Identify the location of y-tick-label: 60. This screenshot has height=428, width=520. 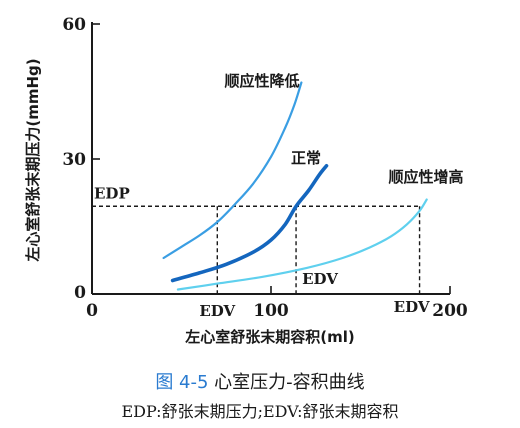
(74, 25).